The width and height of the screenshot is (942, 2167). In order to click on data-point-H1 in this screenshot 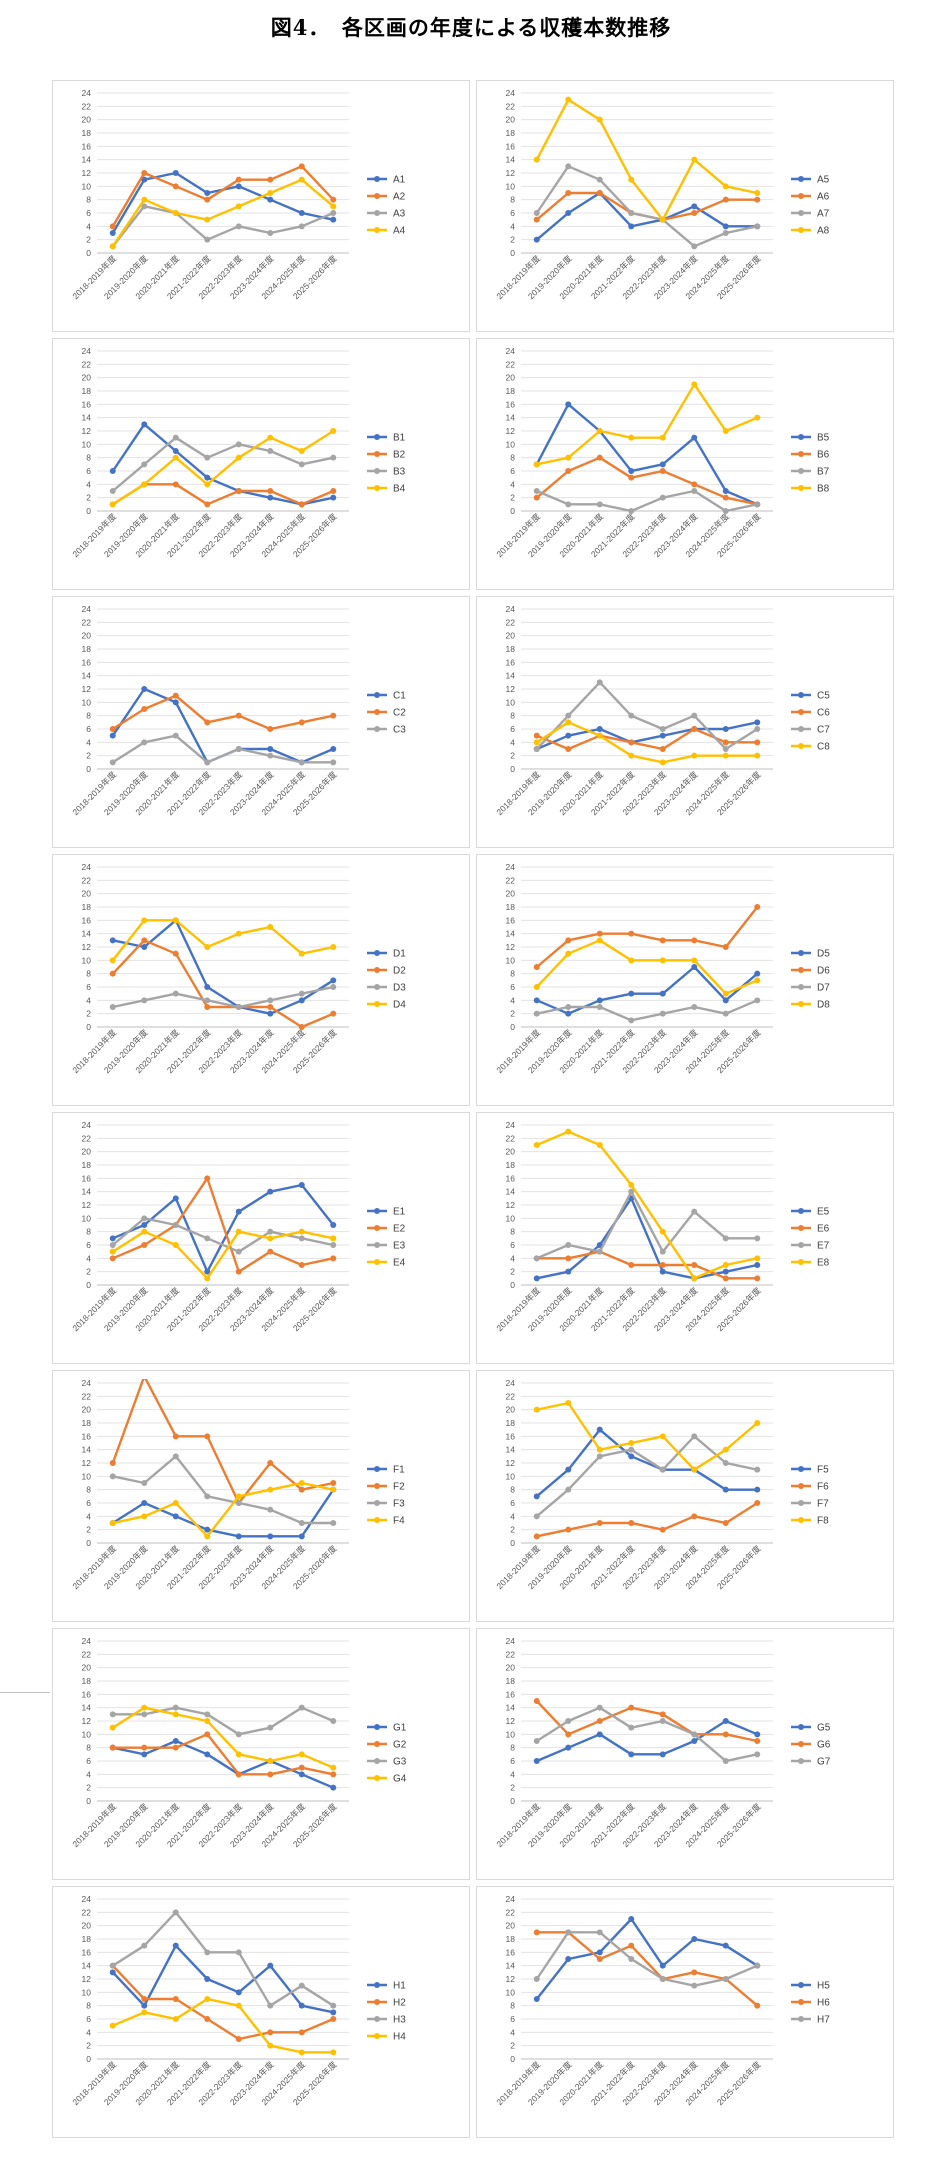, I will do `click(301, 2005)`.